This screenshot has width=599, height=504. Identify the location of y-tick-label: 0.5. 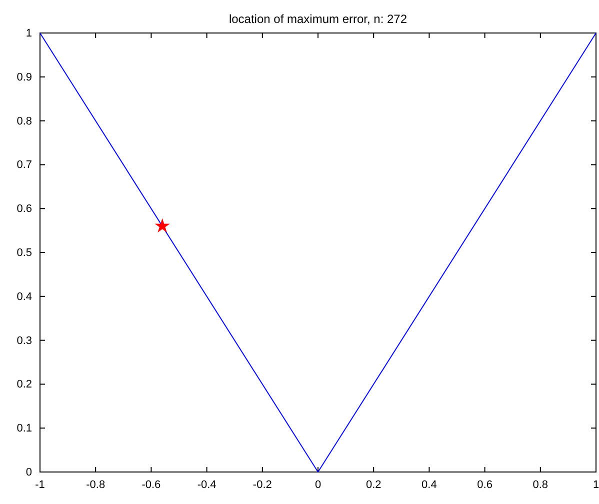
(24, 253).